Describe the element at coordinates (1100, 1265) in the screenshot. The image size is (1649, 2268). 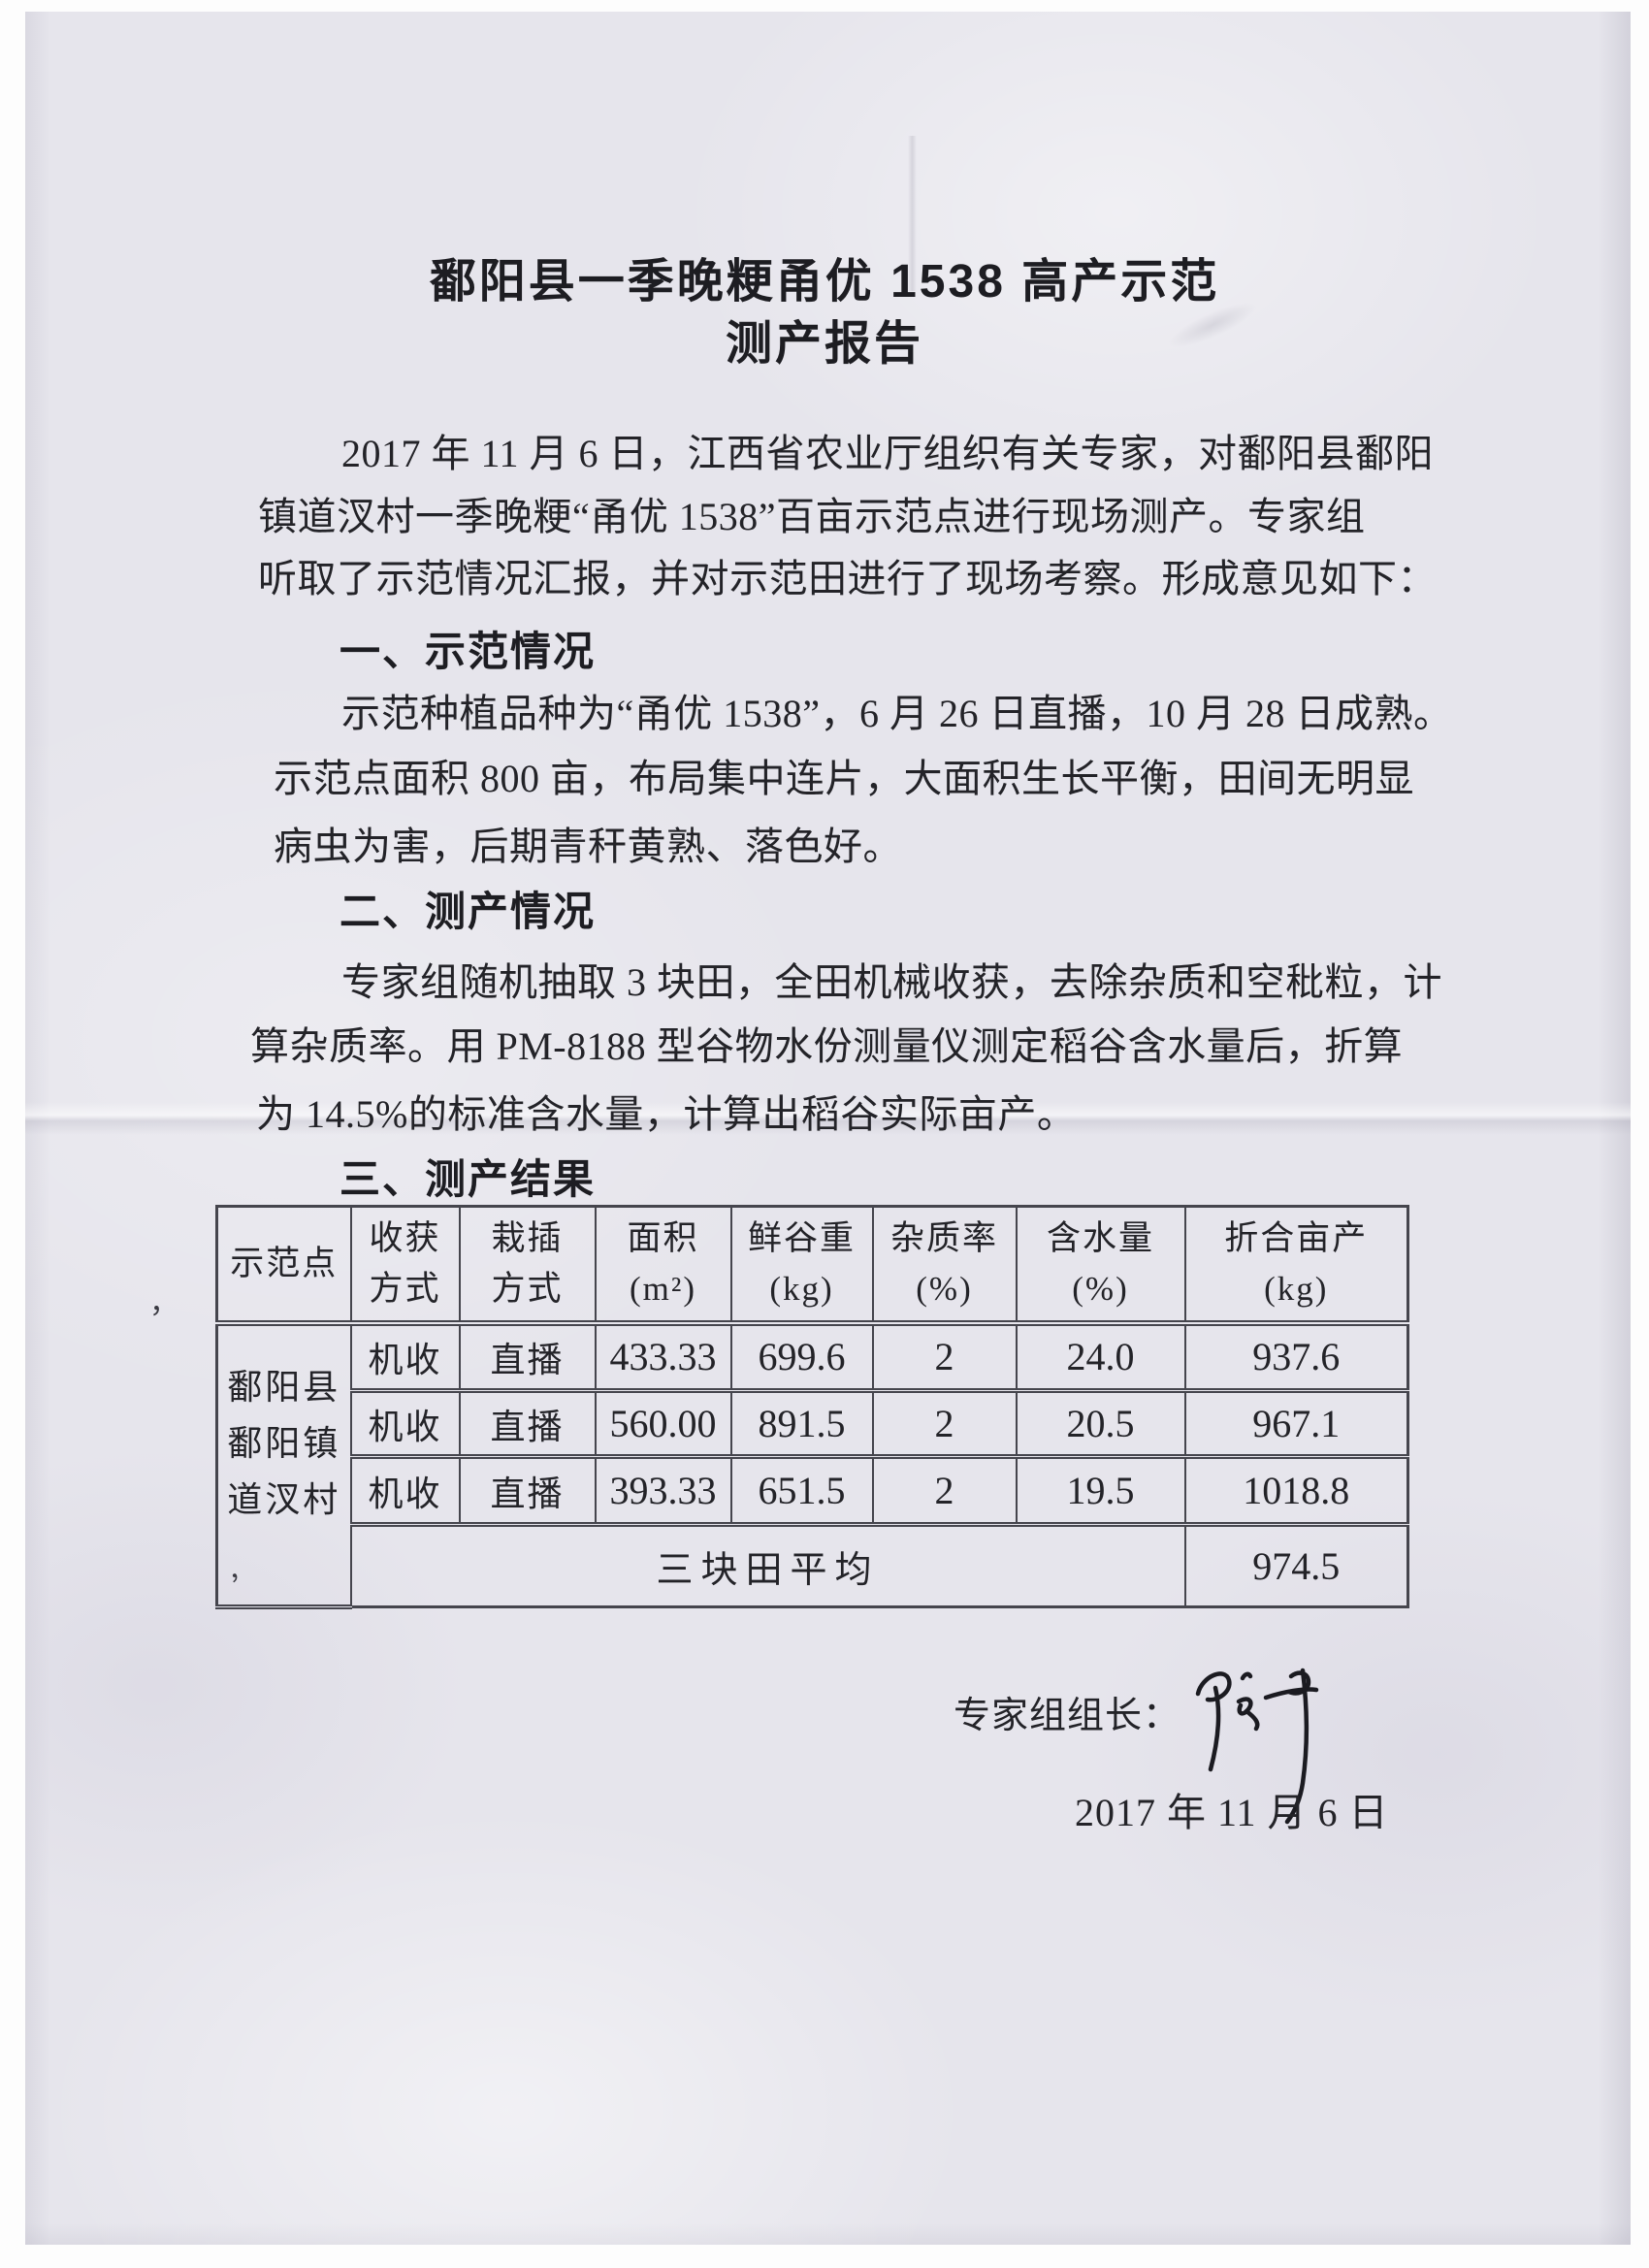
I see `table-header-moisture: 含水量 (%)` at that location.